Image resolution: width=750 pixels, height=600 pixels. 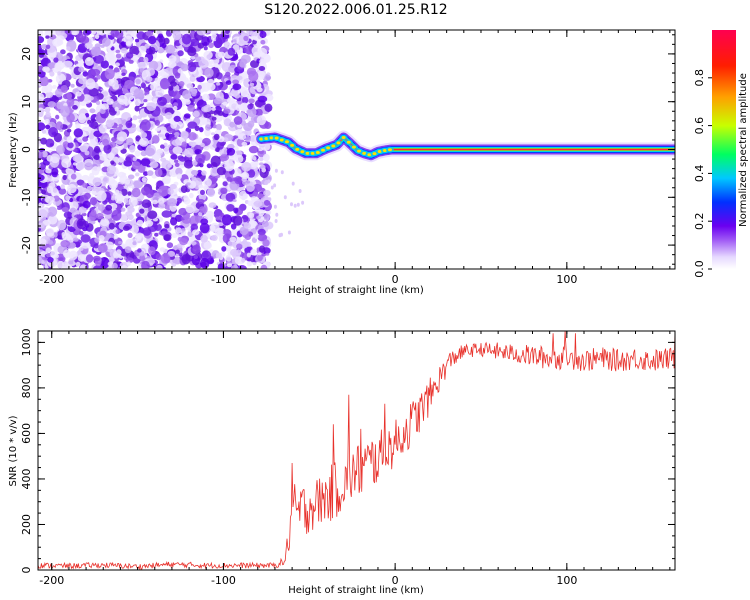 I want to click on x-tick-label: 0, so click(x=395, y=279).